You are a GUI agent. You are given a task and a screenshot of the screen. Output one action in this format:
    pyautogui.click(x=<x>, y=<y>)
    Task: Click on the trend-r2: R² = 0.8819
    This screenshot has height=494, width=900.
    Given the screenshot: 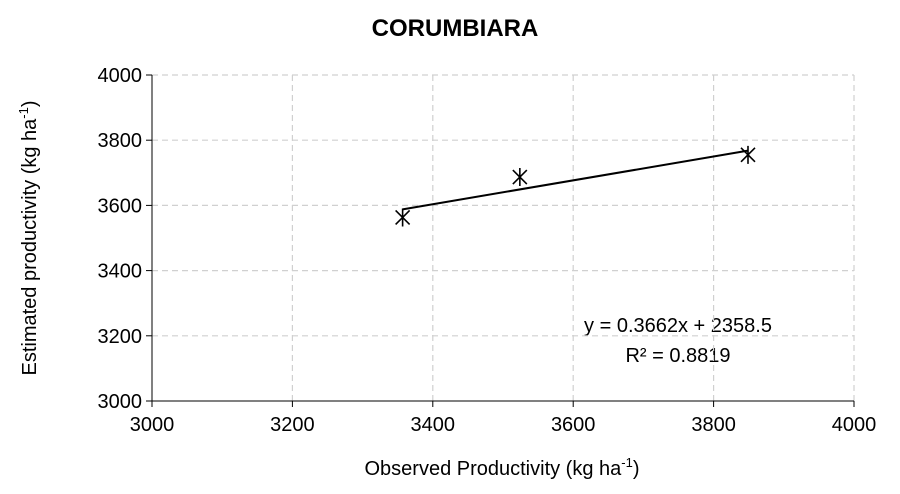 What is the action you would take?
    pyautogui.click(x=677, y=356)
    